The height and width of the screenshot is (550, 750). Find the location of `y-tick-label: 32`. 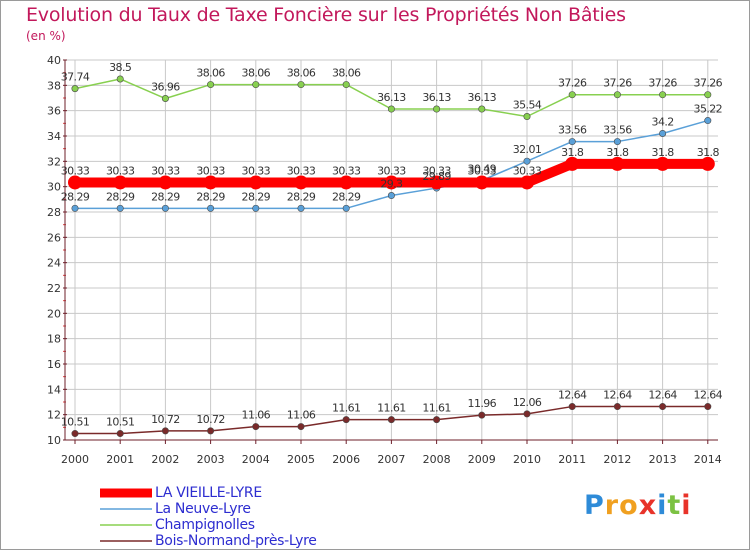

y-tick-label: 32 is located at coordinates (54, 161).